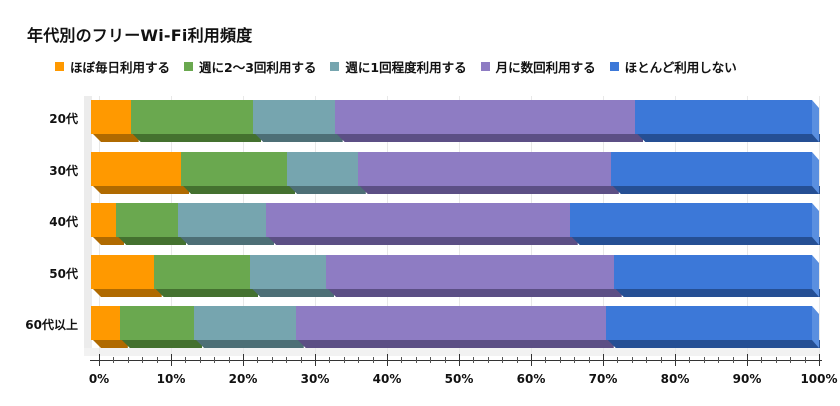 This screenshot has width=840, height=406. Describe the element at coordinates (63, 171) in the screenshot. I see `category-label: 30代` at that location.